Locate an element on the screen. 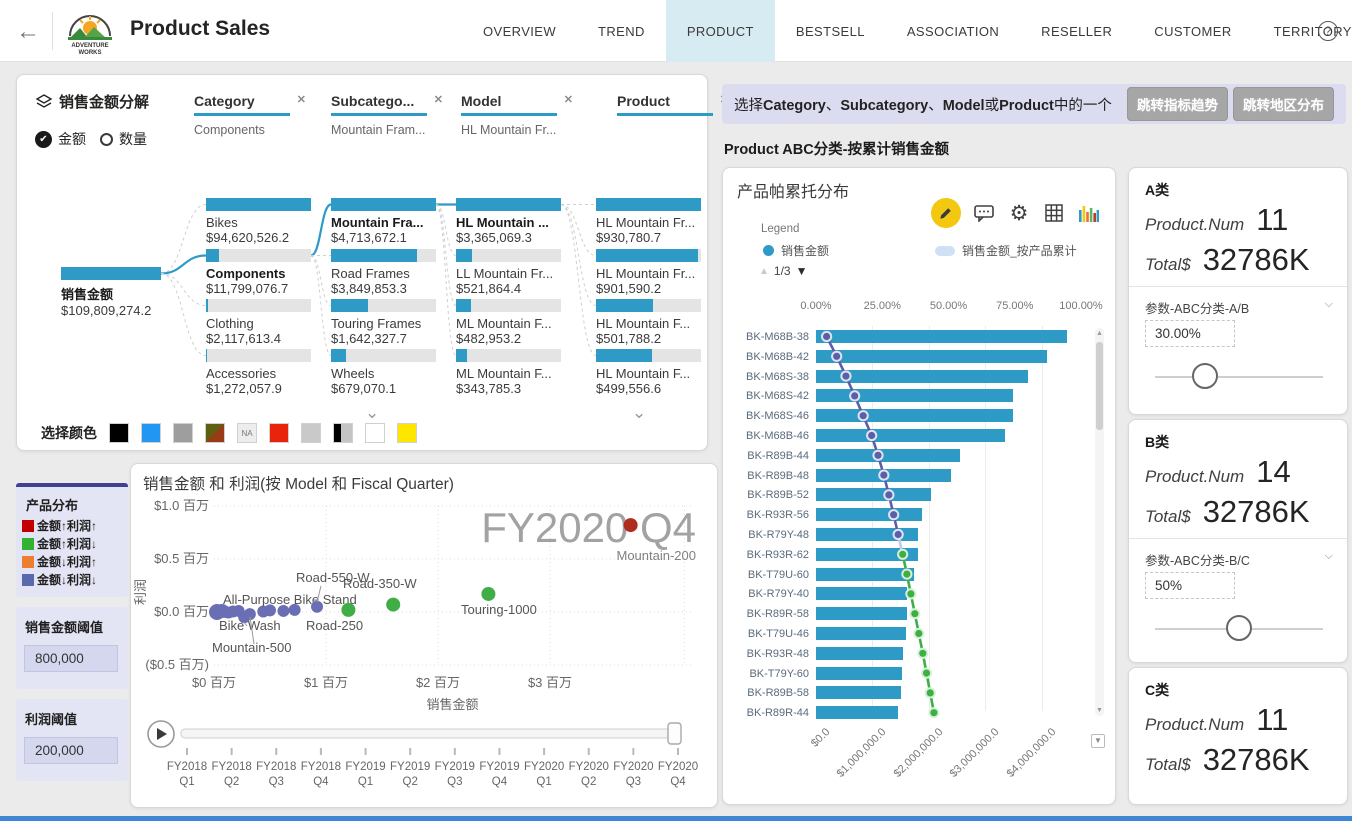  tree-node: LL Mountain Fr... $521,864.4 is located at coordinates (508, 272).